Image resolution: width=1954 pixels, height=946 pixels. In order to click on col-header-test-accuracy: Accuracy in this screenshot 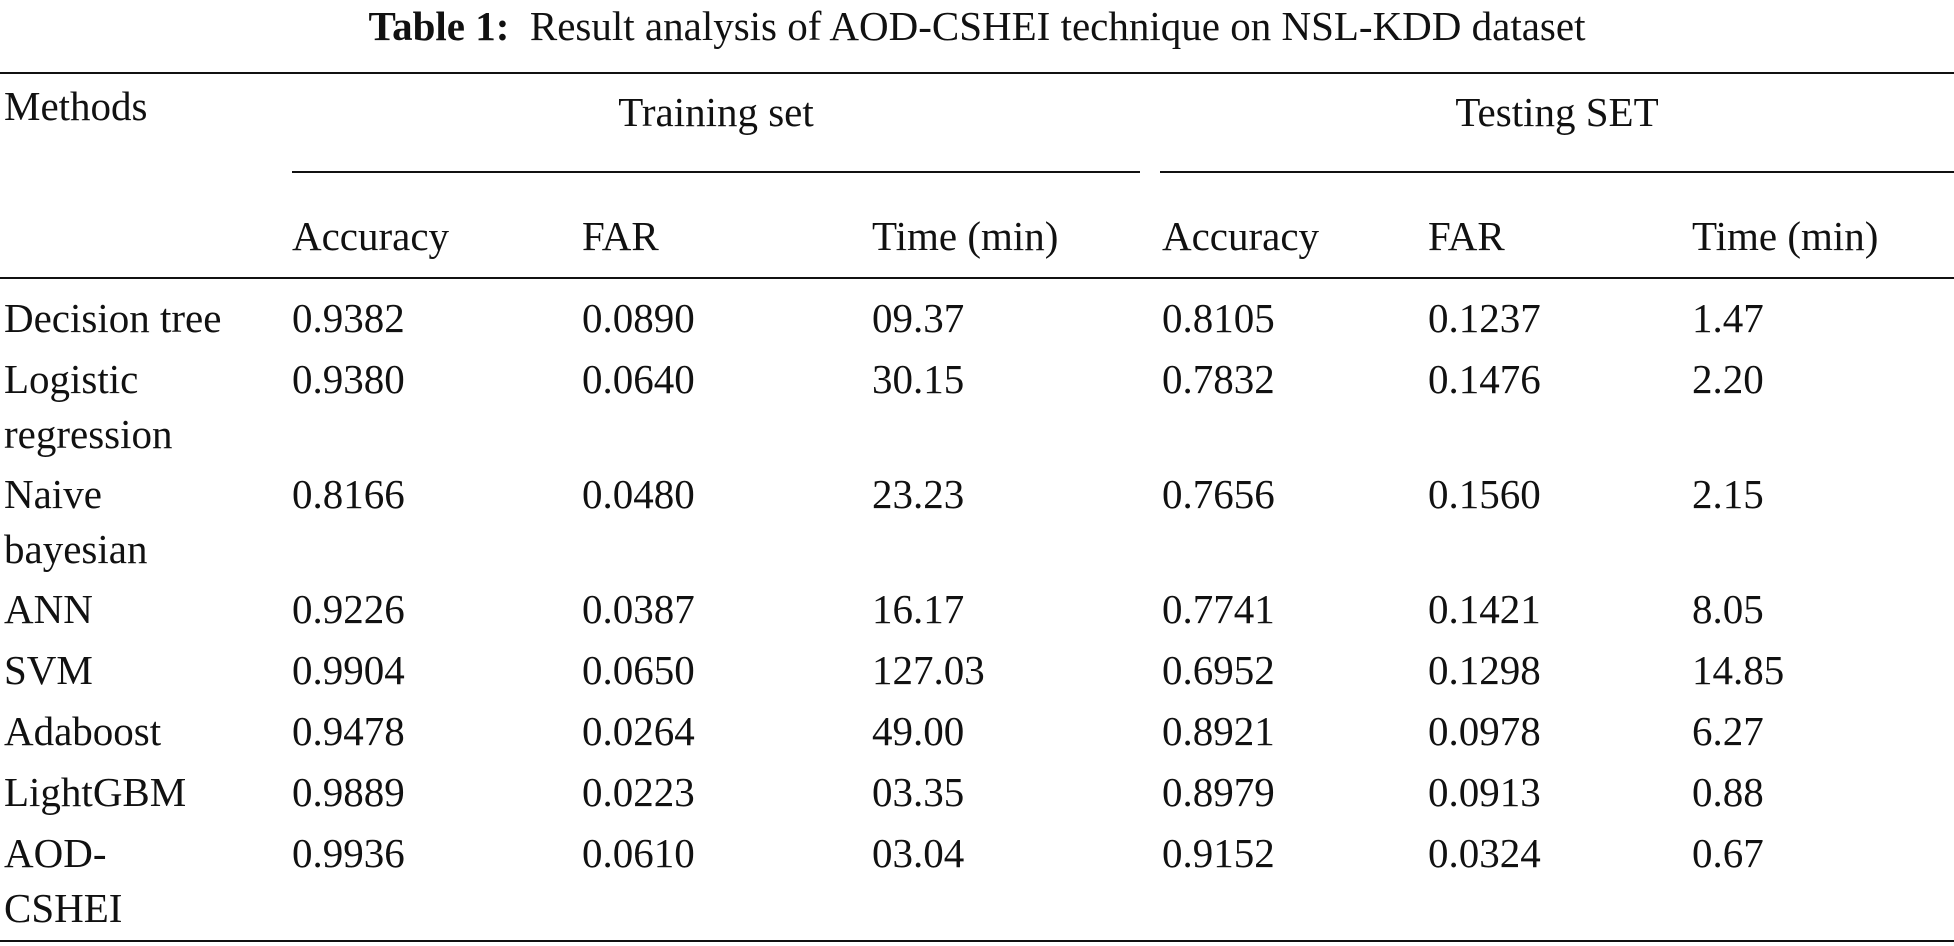, I will do `click(1241, 236)`.